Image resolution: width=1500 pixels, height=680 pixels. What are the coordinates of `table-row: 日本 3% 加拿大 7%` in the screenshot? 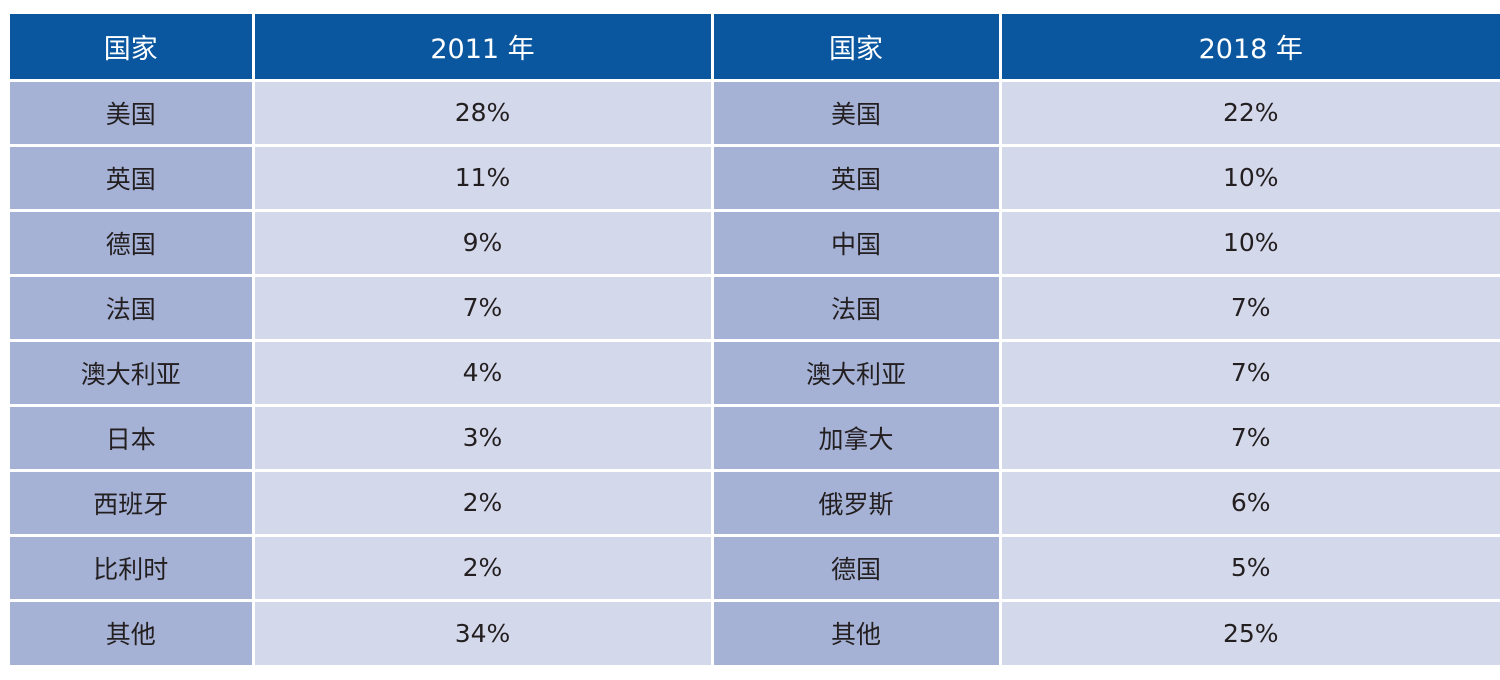 It's located at (755, 437).